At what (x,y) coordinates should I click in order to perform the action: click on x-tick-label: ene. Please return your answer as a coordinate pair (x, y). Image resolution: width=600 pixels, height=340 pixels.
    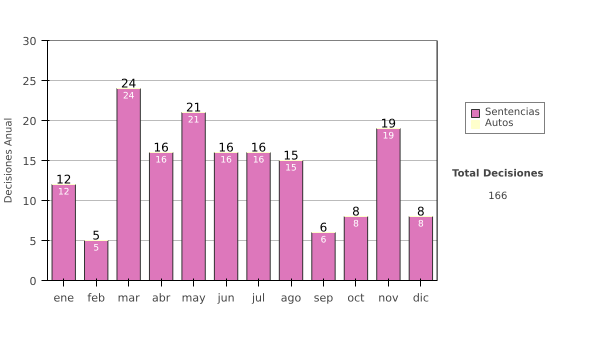
    Looking at the image, I should click on (63, 298).